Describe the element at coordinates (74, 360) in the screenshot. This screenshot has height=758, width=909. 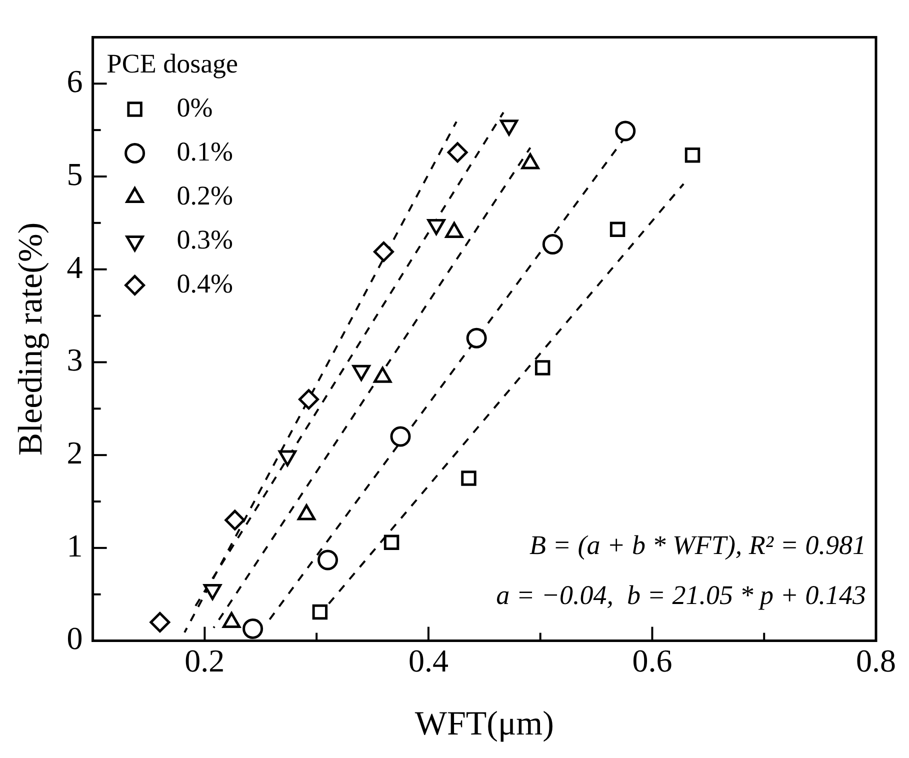
I see `y-tick-label: 3` at that location.